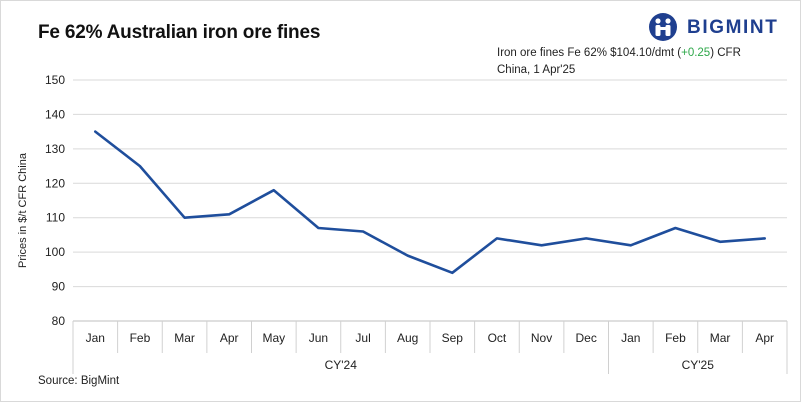 Image resolution: width=801 pixels, height=402 pixels. What do you see at coordinates (497, 338) in the screenshot?
I see `x-tick-label: Oct` at bounding box center [497, 338].